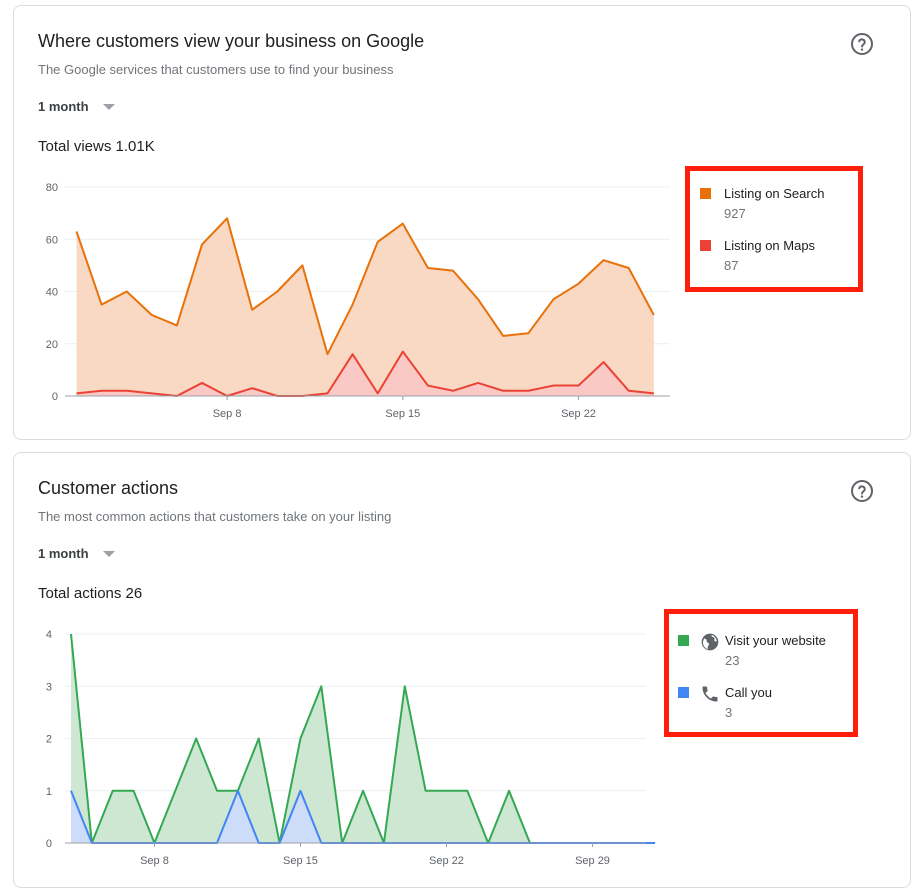 This screenshot has width=922, height=893. Describe the element at coordinates (49, 687) in the screenshot. I see `y-tick-label: 3` at that location.